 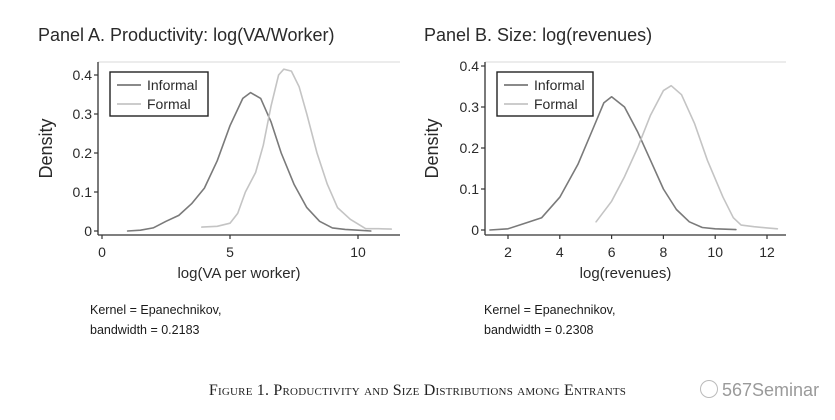 What do you see at coordinates (560, 252) in the screenshot?
I see `x-tick-label: 4` at bounding box center [560, 252].